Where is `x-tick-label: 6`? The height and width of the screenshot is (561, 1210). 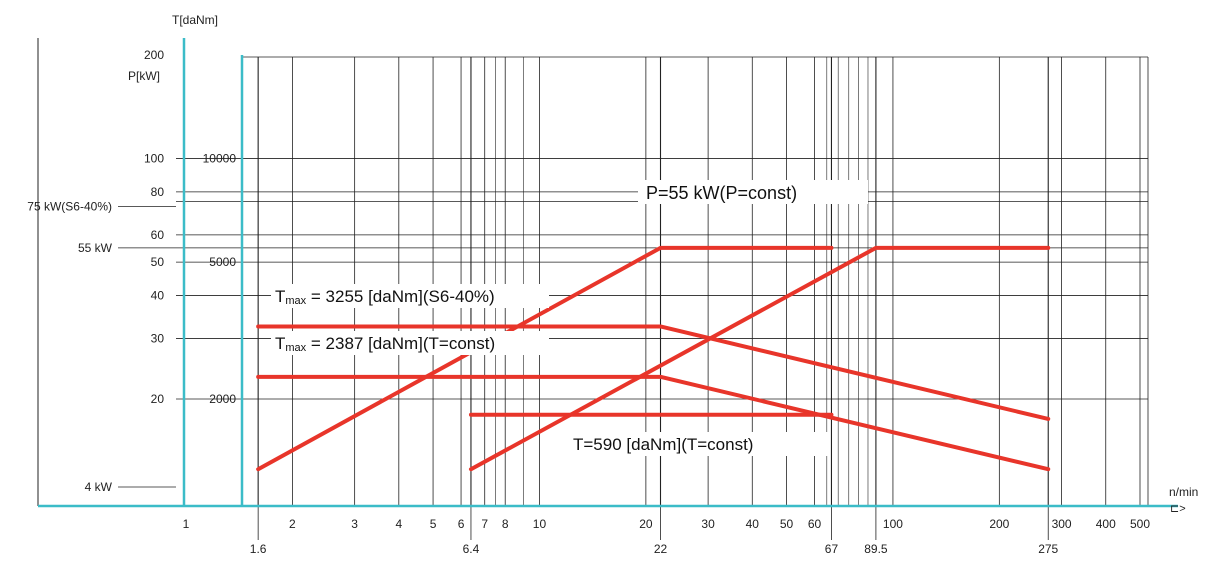 x-tick-label: 6 is located at coordinates (461, 524).